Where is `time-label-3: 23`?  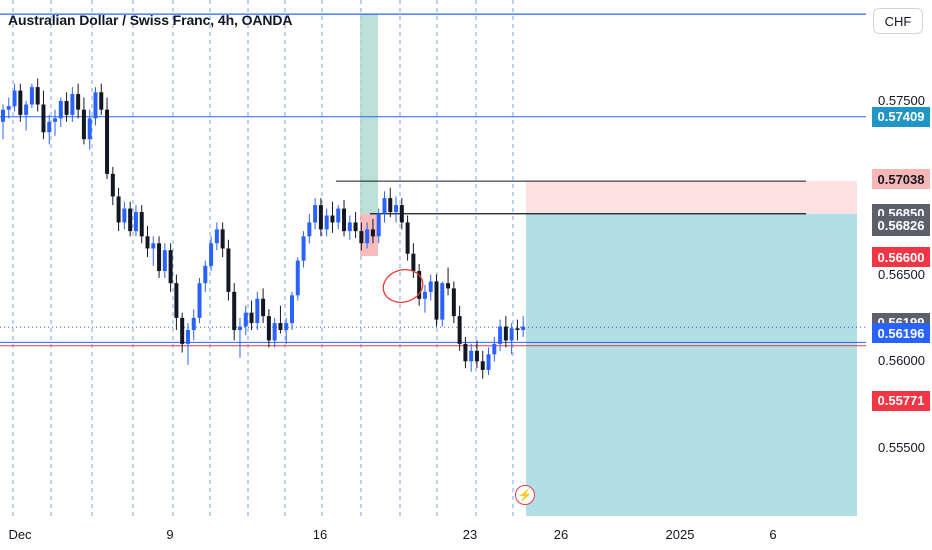
time-label-3: 23 is located at coordinates (470, 534).